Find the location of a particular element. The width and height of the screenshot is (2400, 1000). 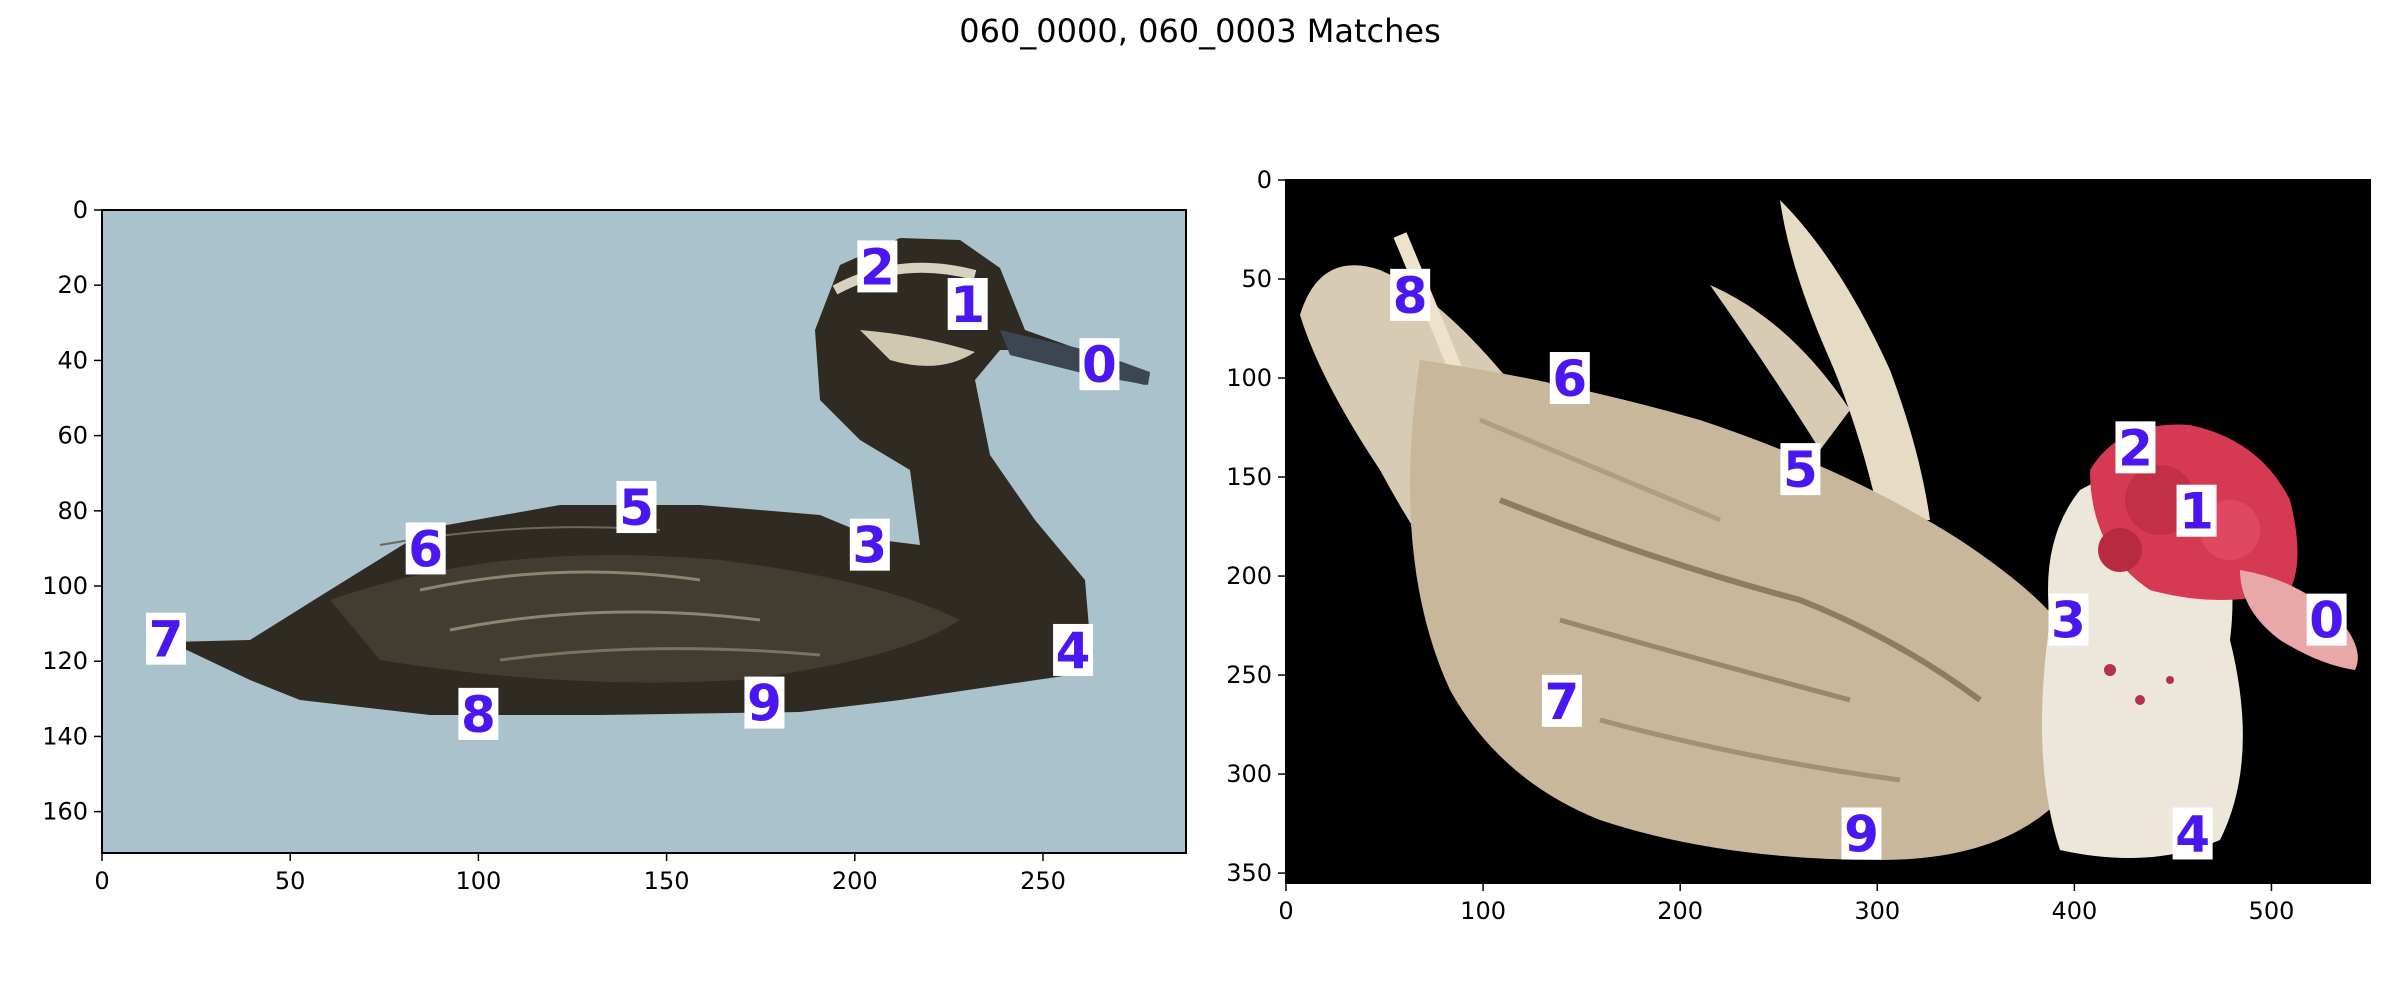

right-match-point-2: 2 is located at coordinates (2135, 448).